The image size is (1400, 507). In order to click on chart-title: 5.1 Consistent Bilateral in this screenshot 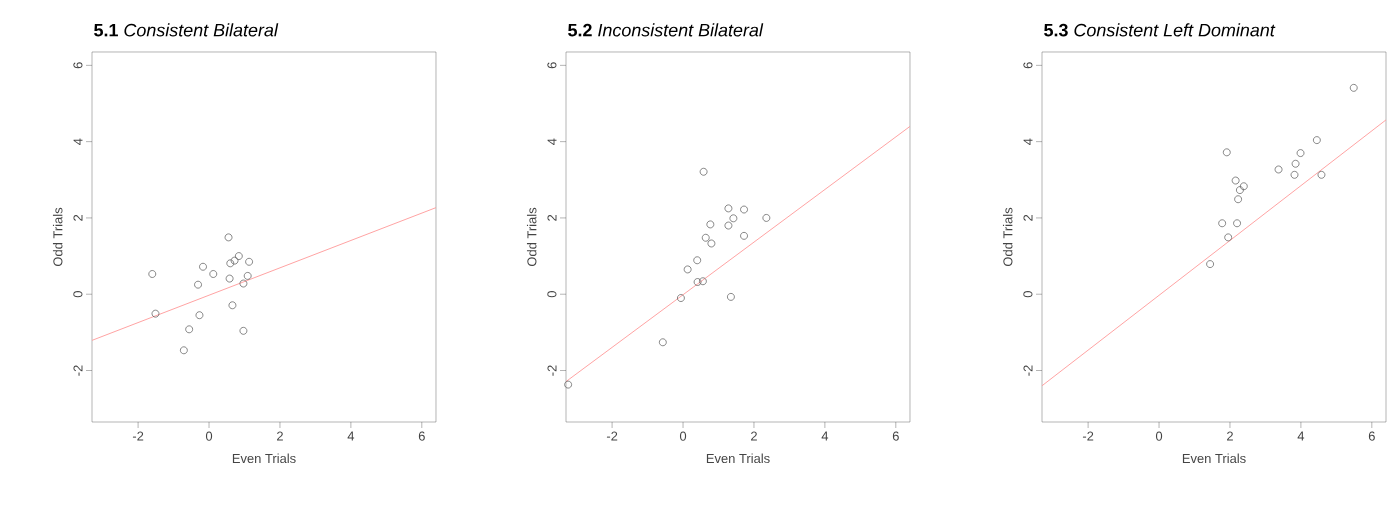, I will do `click(186, 30)`.